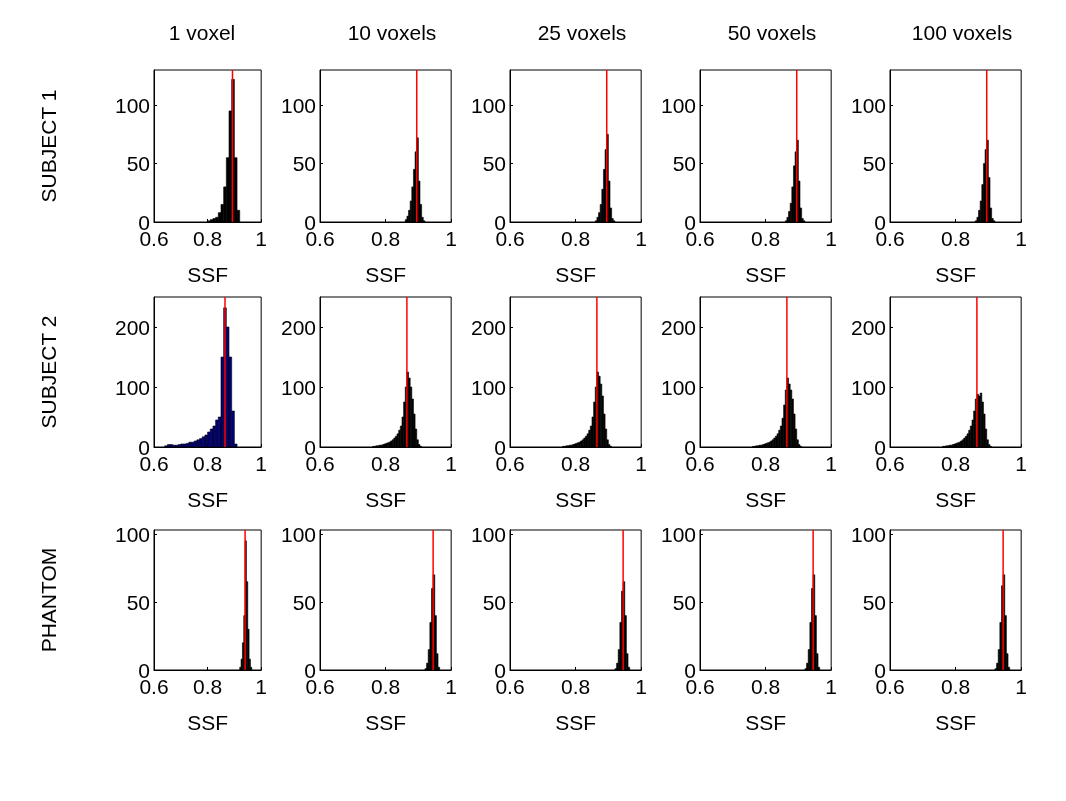 The height and width of the screenshot is (801, 1066). Describe the element at coordinates (582, 32) in the screenshot. I see `chart-title: 25 voxels` at that location.